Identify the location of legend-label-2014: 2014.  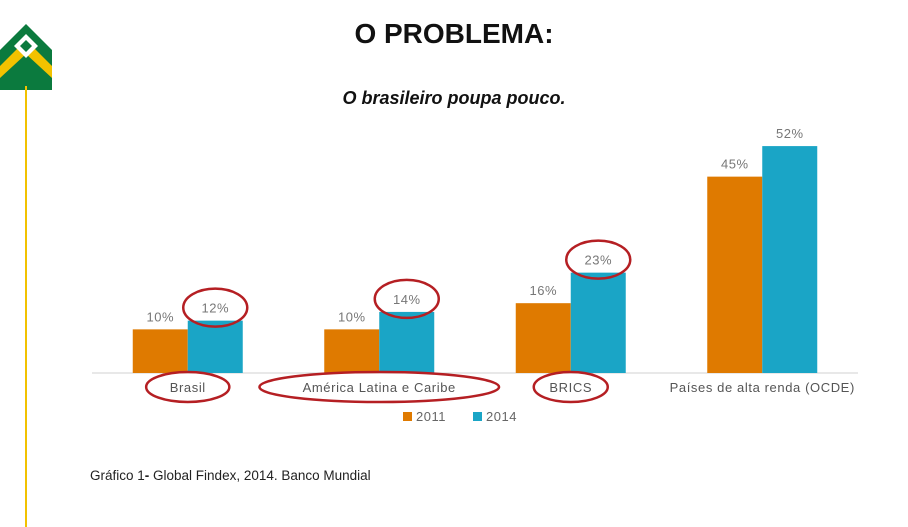
(501, 416).